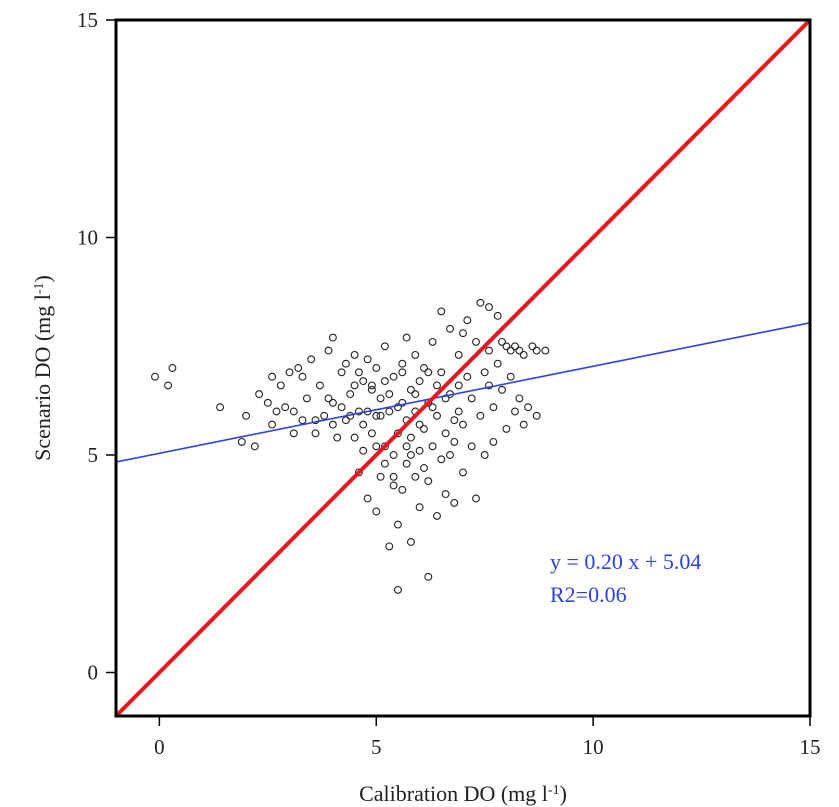 The image size is (839, 807). I want to click on x-tick-label: 5, so click(376, 747).